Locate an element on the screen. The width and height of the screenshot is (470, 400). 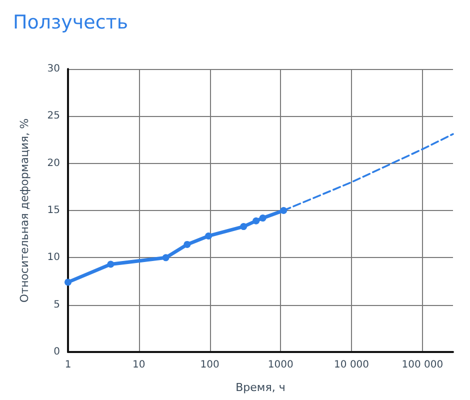
y-tick-label: 0 is located at coordinates (57, 352).